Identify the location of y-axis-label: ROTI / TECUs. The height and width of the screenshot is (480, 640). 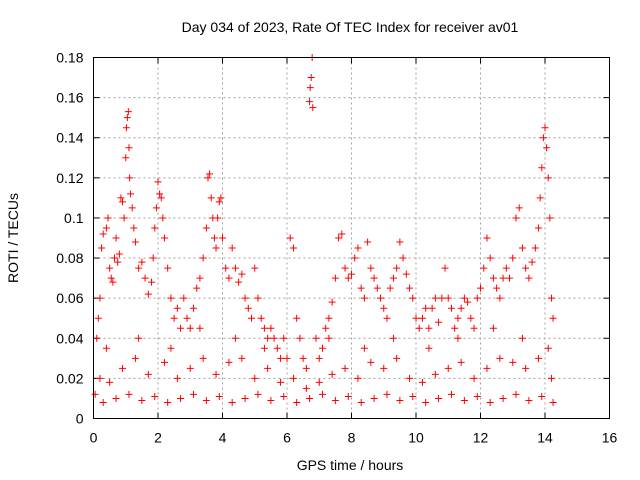
(13, 238).